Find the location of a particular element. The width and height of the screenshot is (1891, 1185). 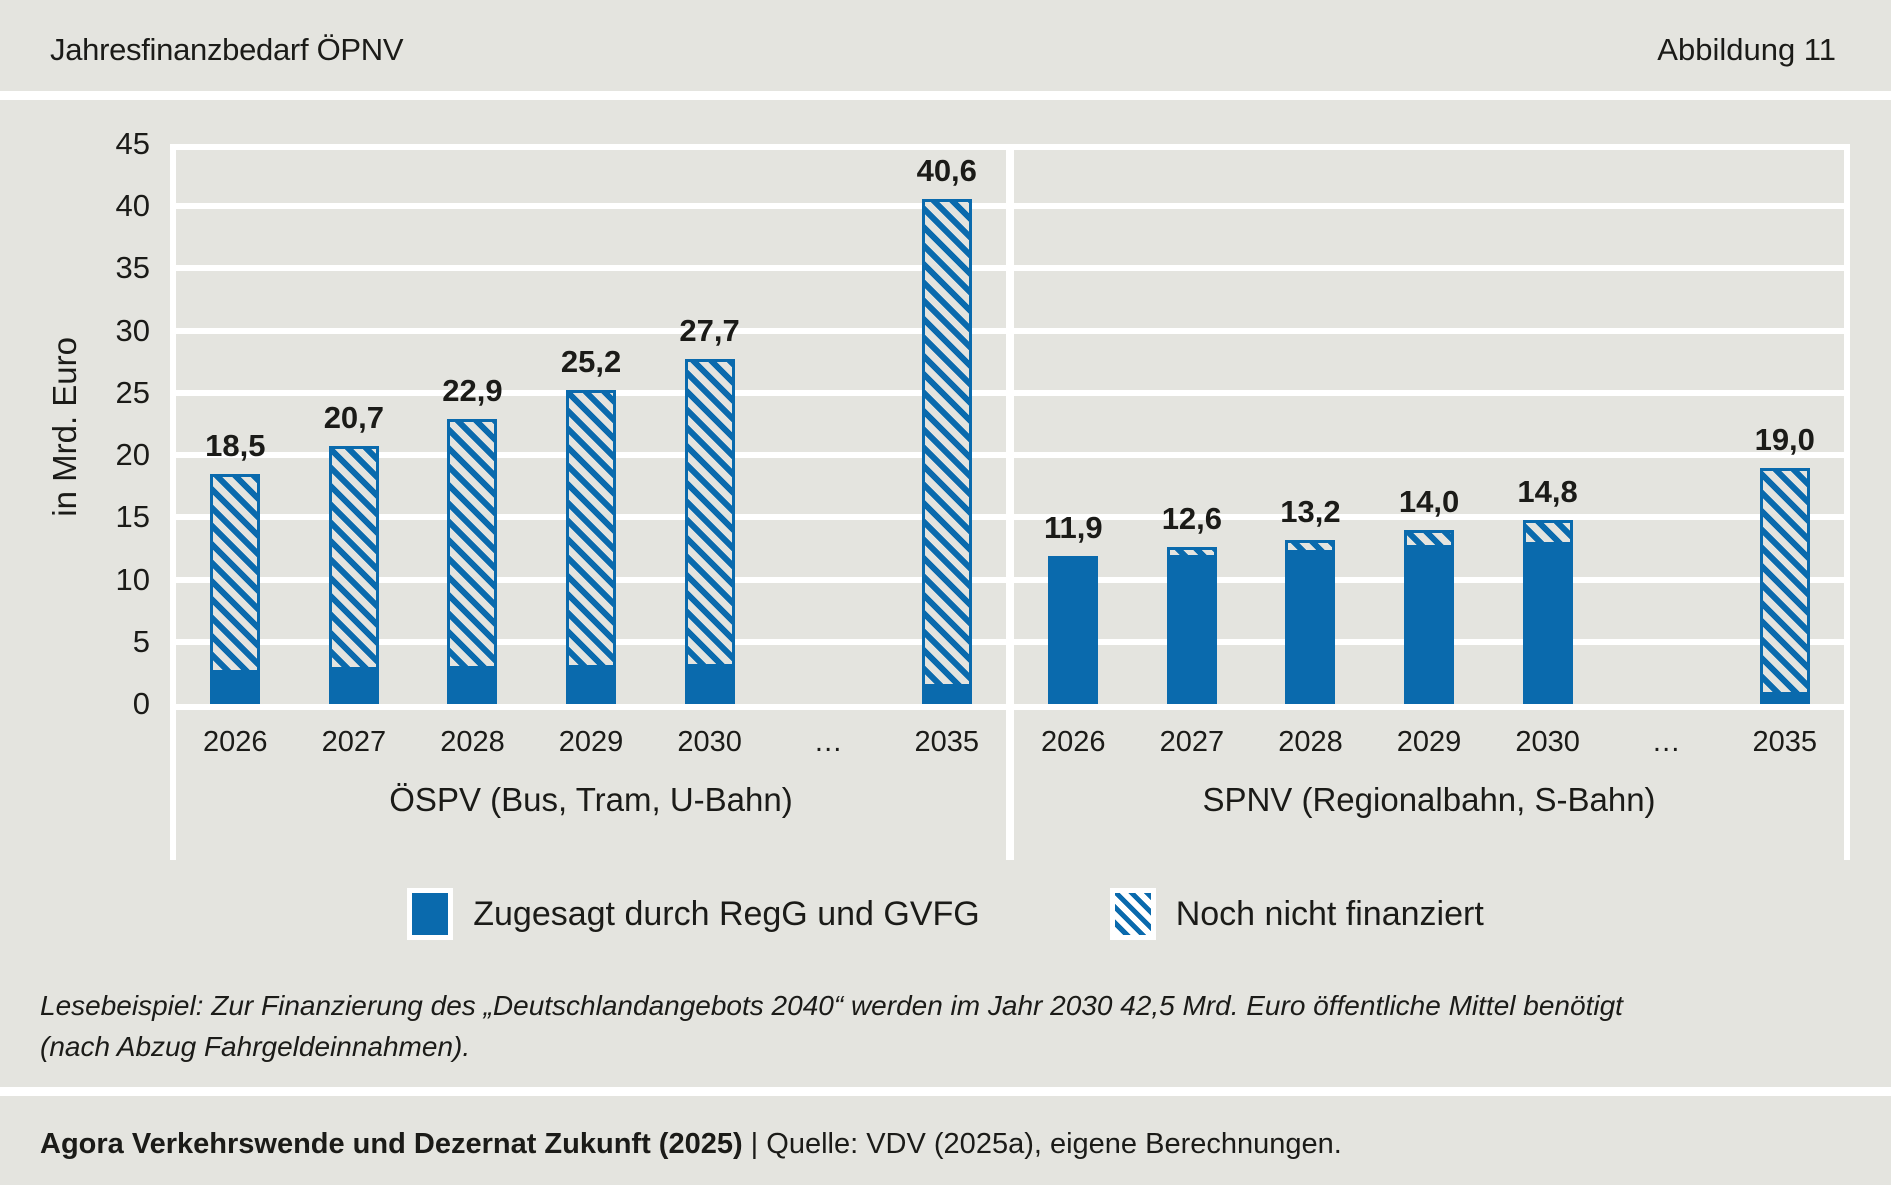

bar-total-label: 20,7 is located at coordinates (354, 418).